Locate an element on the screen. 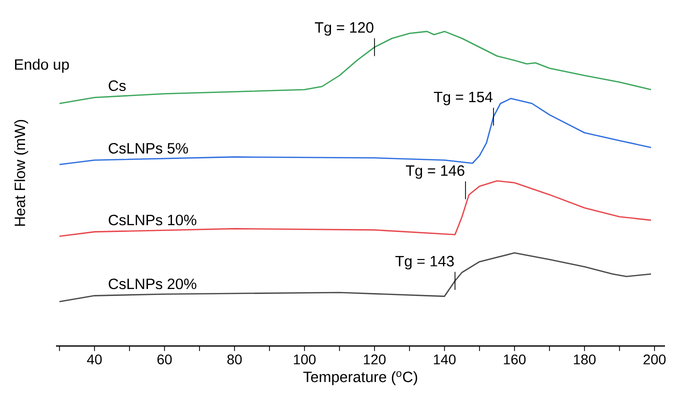 The image size is (674, 405). series-label: CsLNPs 10% is located at coordinates (152, 220).